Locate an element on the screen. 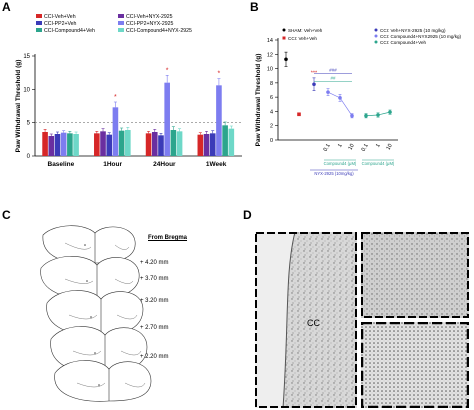  significance-label: ## is located at coordinates (333, 77).